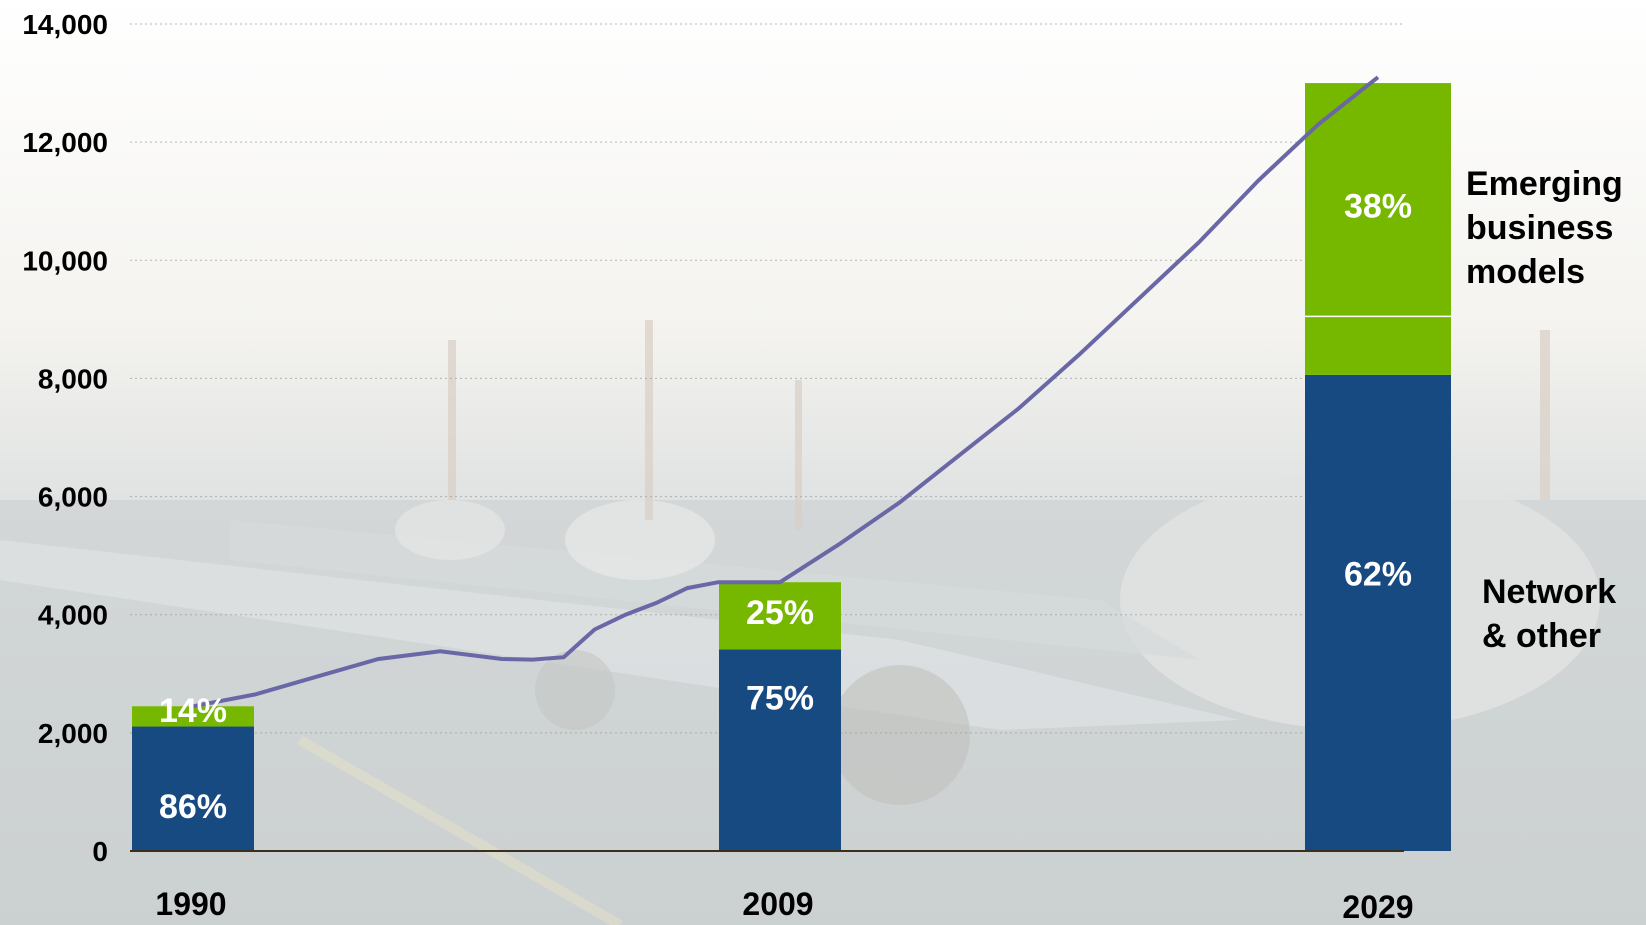 The width and height of the screenshot is (1646, 925). What do you see at coordinates (1378, 229) in the screenshot?
I see `bar-segment-emerging-2029` at bounding box center [1378, 229].